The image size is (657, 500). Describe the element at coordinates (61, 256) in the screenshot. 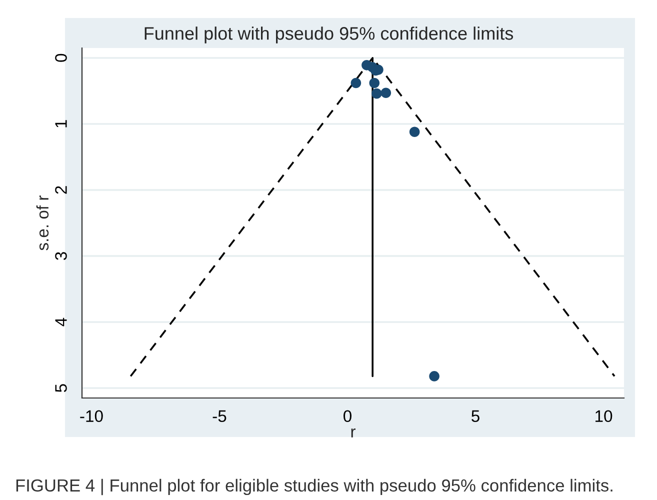

I see `y-tick-label: 3` at that location.